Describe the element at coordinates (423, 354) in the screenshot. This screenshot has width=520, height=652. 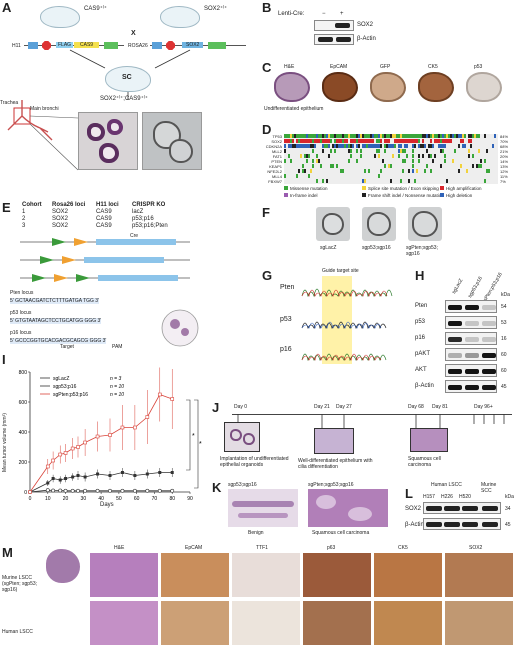
I see `blot-row-label: pAKT` at that location.